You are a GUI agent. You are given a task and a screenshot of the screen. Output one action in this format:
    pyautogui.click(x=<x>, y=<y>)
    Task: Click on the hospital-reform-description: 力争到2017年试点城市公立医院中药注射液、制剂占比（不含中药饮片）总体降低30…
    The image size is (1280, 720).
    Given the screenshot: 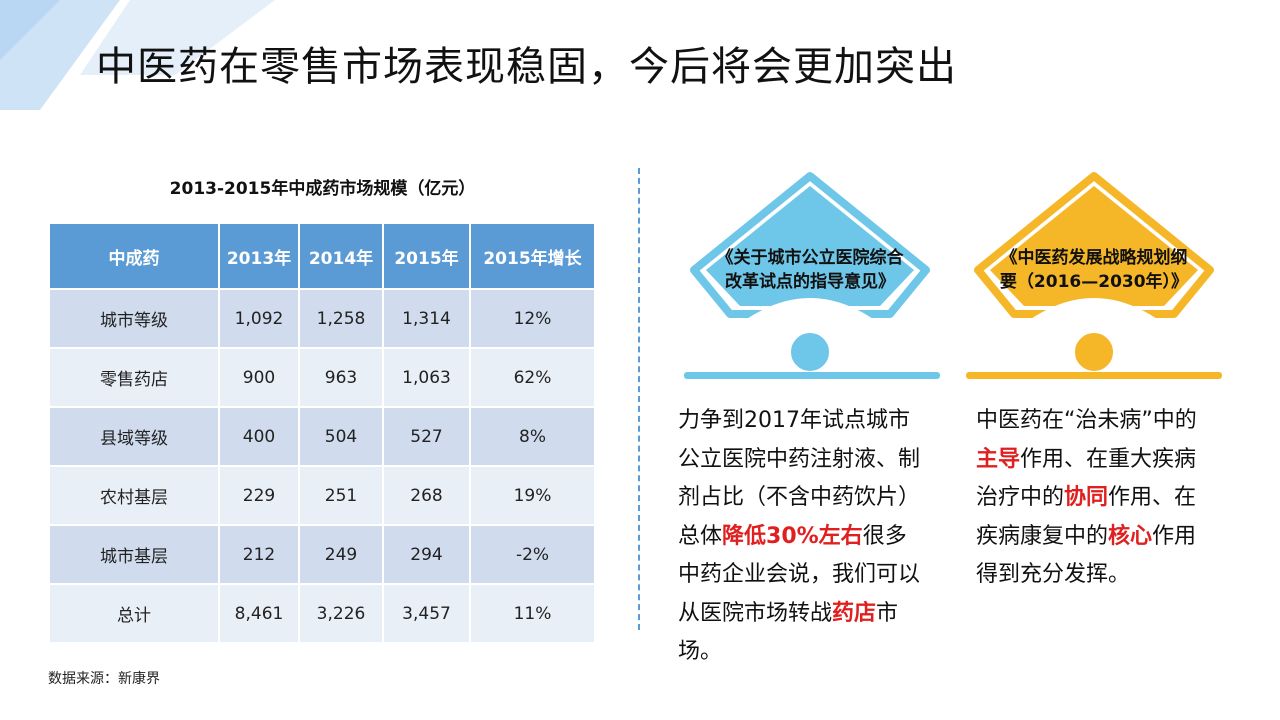 What is the action you would take?
    pyautogui.click(x=803, y=537)
    